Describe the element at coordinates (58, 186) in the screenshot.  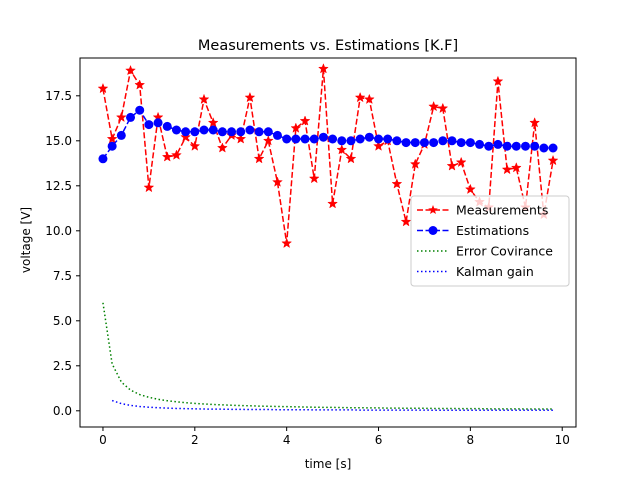
I see `y-tick-label: 12.5` at that location.